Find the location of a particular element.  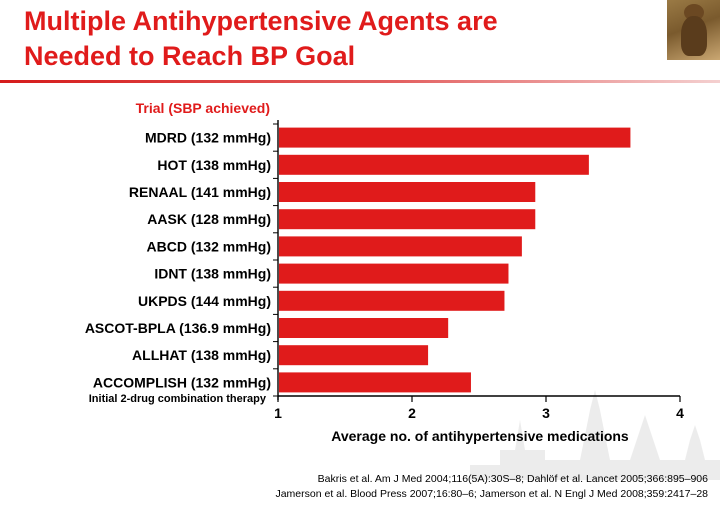

slide-title-line1: Multiple Antihypertensive Agents are is located at coordinates (261, 21).